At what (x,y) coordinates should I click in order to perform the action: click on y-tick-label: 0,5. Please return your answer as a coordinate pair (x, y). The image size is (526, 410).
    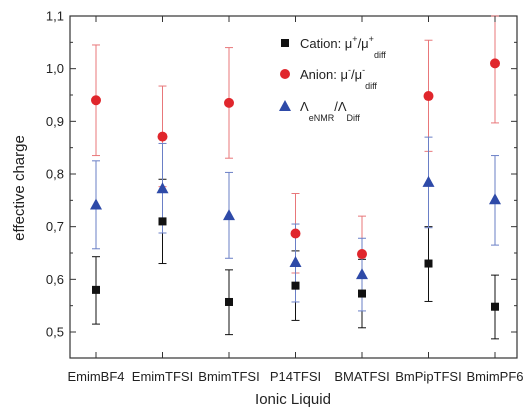
    Looking at the image, I should click on (55, 332).